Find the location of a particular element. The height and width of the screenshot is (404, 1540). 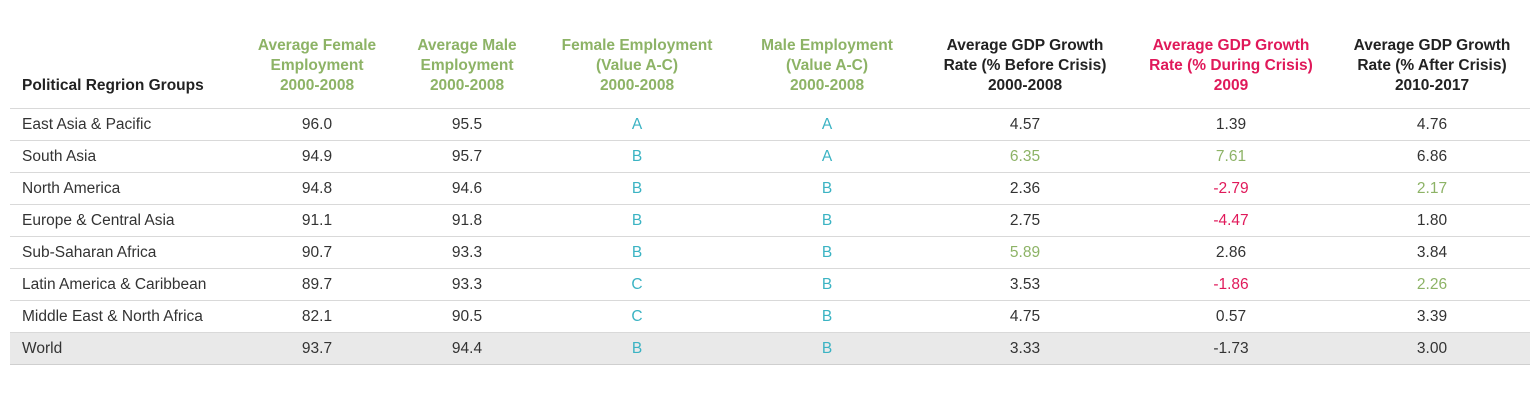

table-row-total: World 93.7 94.4 B B 3.33 -1.73 3.00 is located at coordinates (770, 348).